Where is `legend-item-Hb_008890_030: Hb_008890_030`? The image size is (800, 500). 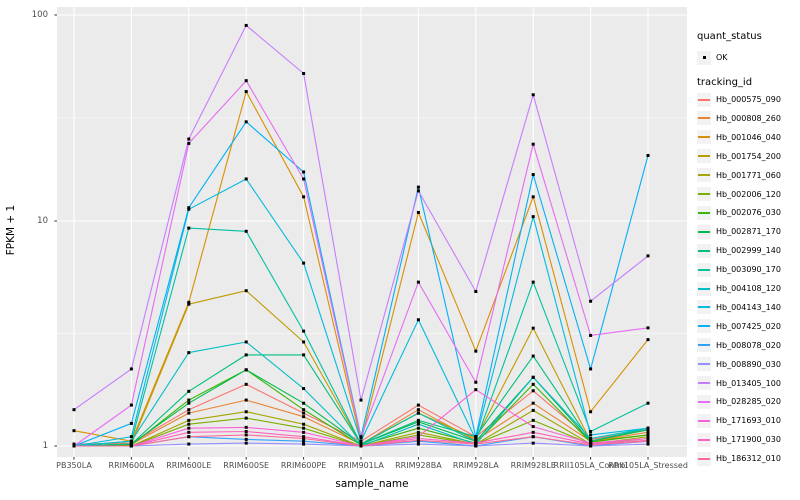
legend-item-Hb_008890_030: Hb_008890_030 is located at coordinates (739, 364).